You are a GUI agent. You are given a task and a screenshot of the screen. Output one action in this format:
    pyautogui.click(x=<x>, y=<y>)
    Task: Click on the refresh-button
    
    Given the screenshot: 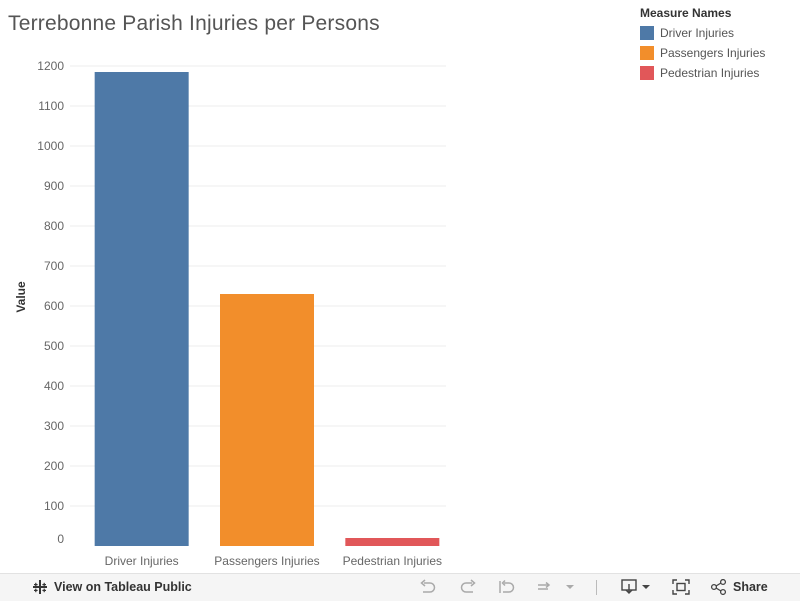 What is the action you would take?
    pyautogui.click(x=544, y=587)
    